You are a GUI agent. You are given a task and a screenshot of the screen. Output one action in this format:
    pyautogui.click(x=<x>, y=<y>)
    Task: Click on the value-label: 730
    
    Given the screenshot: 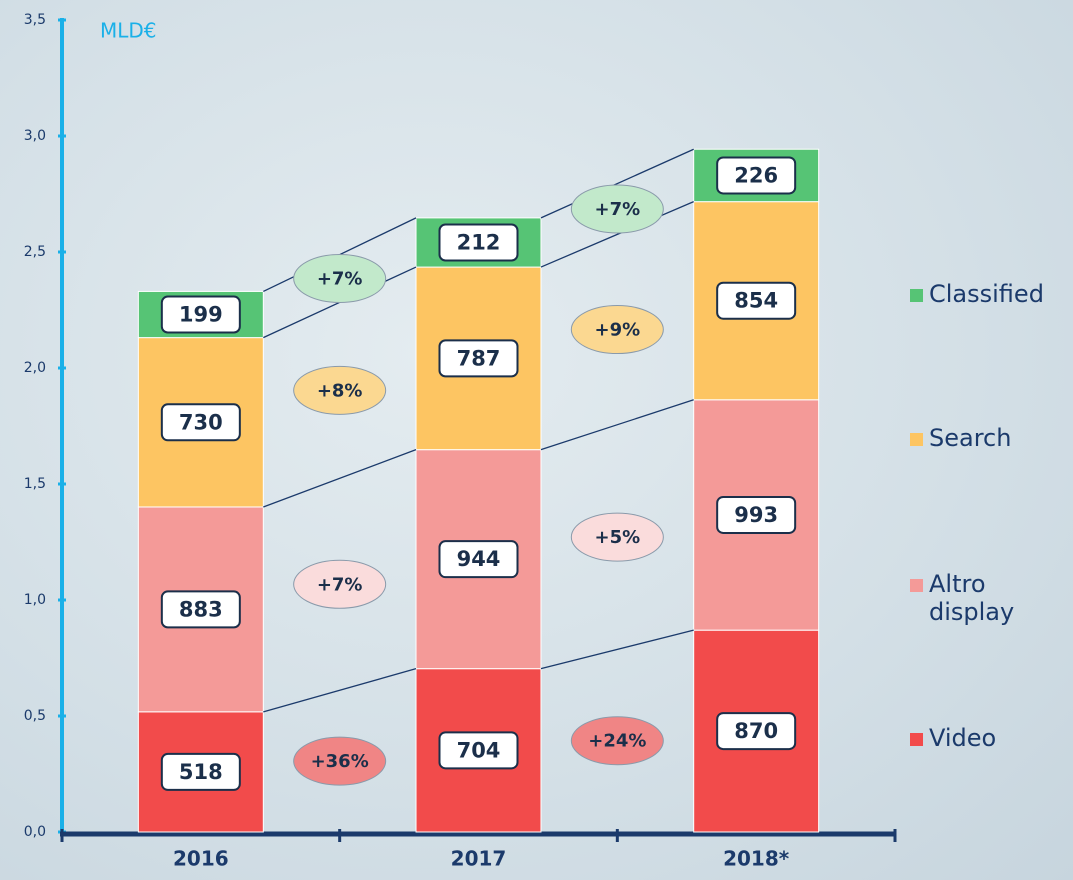 What is the action you would take?
    pyautogui.click(x=201, y=422)
    